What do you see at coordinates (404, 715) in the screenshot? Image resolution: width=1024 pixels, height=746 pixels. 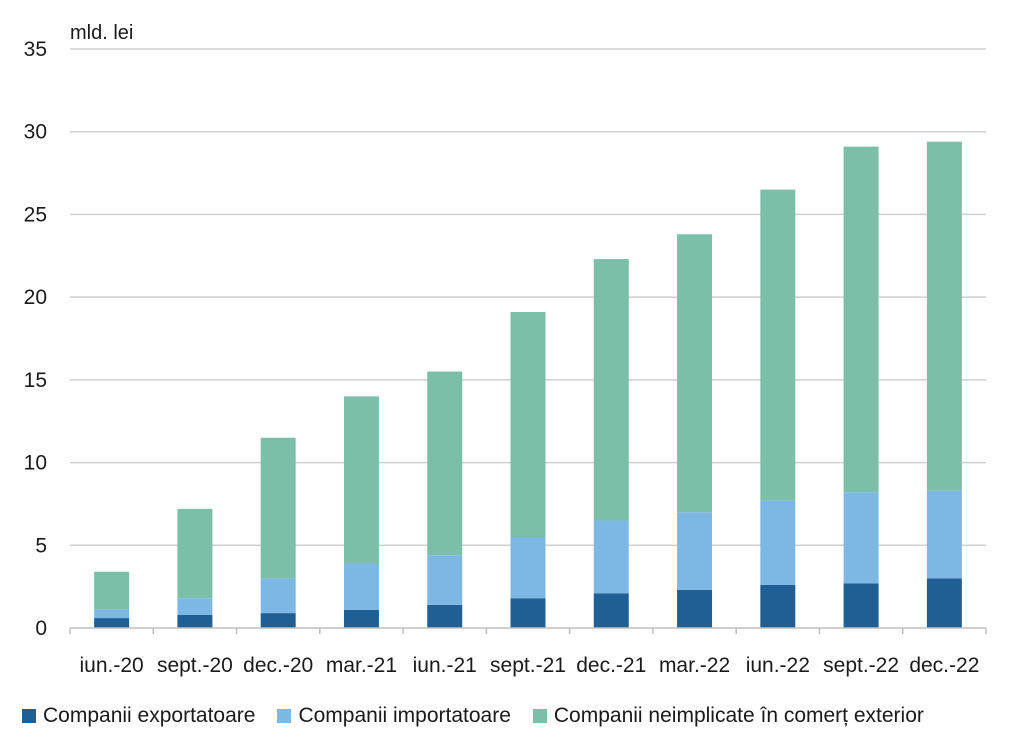 I see `legend-label-importers: Companii importatoare` at bounding box center [404, 715].